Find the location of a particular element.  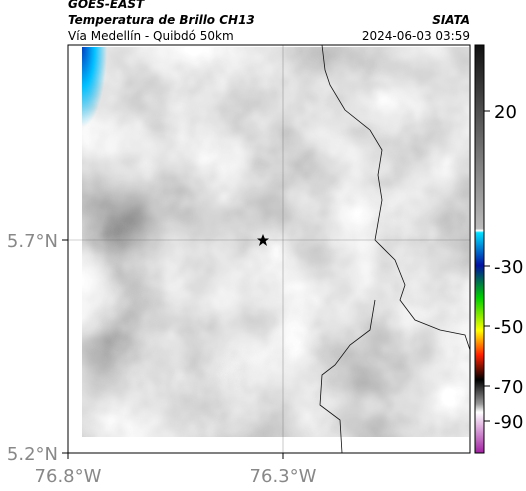

lat-label: 5.7°N is located at coordinates (32, 241).